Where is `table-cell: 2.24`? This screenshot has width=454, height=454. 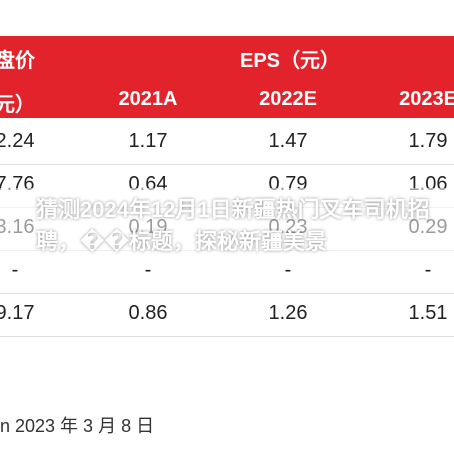 table-cell: 2.24 is located at coordinates (17, 141).